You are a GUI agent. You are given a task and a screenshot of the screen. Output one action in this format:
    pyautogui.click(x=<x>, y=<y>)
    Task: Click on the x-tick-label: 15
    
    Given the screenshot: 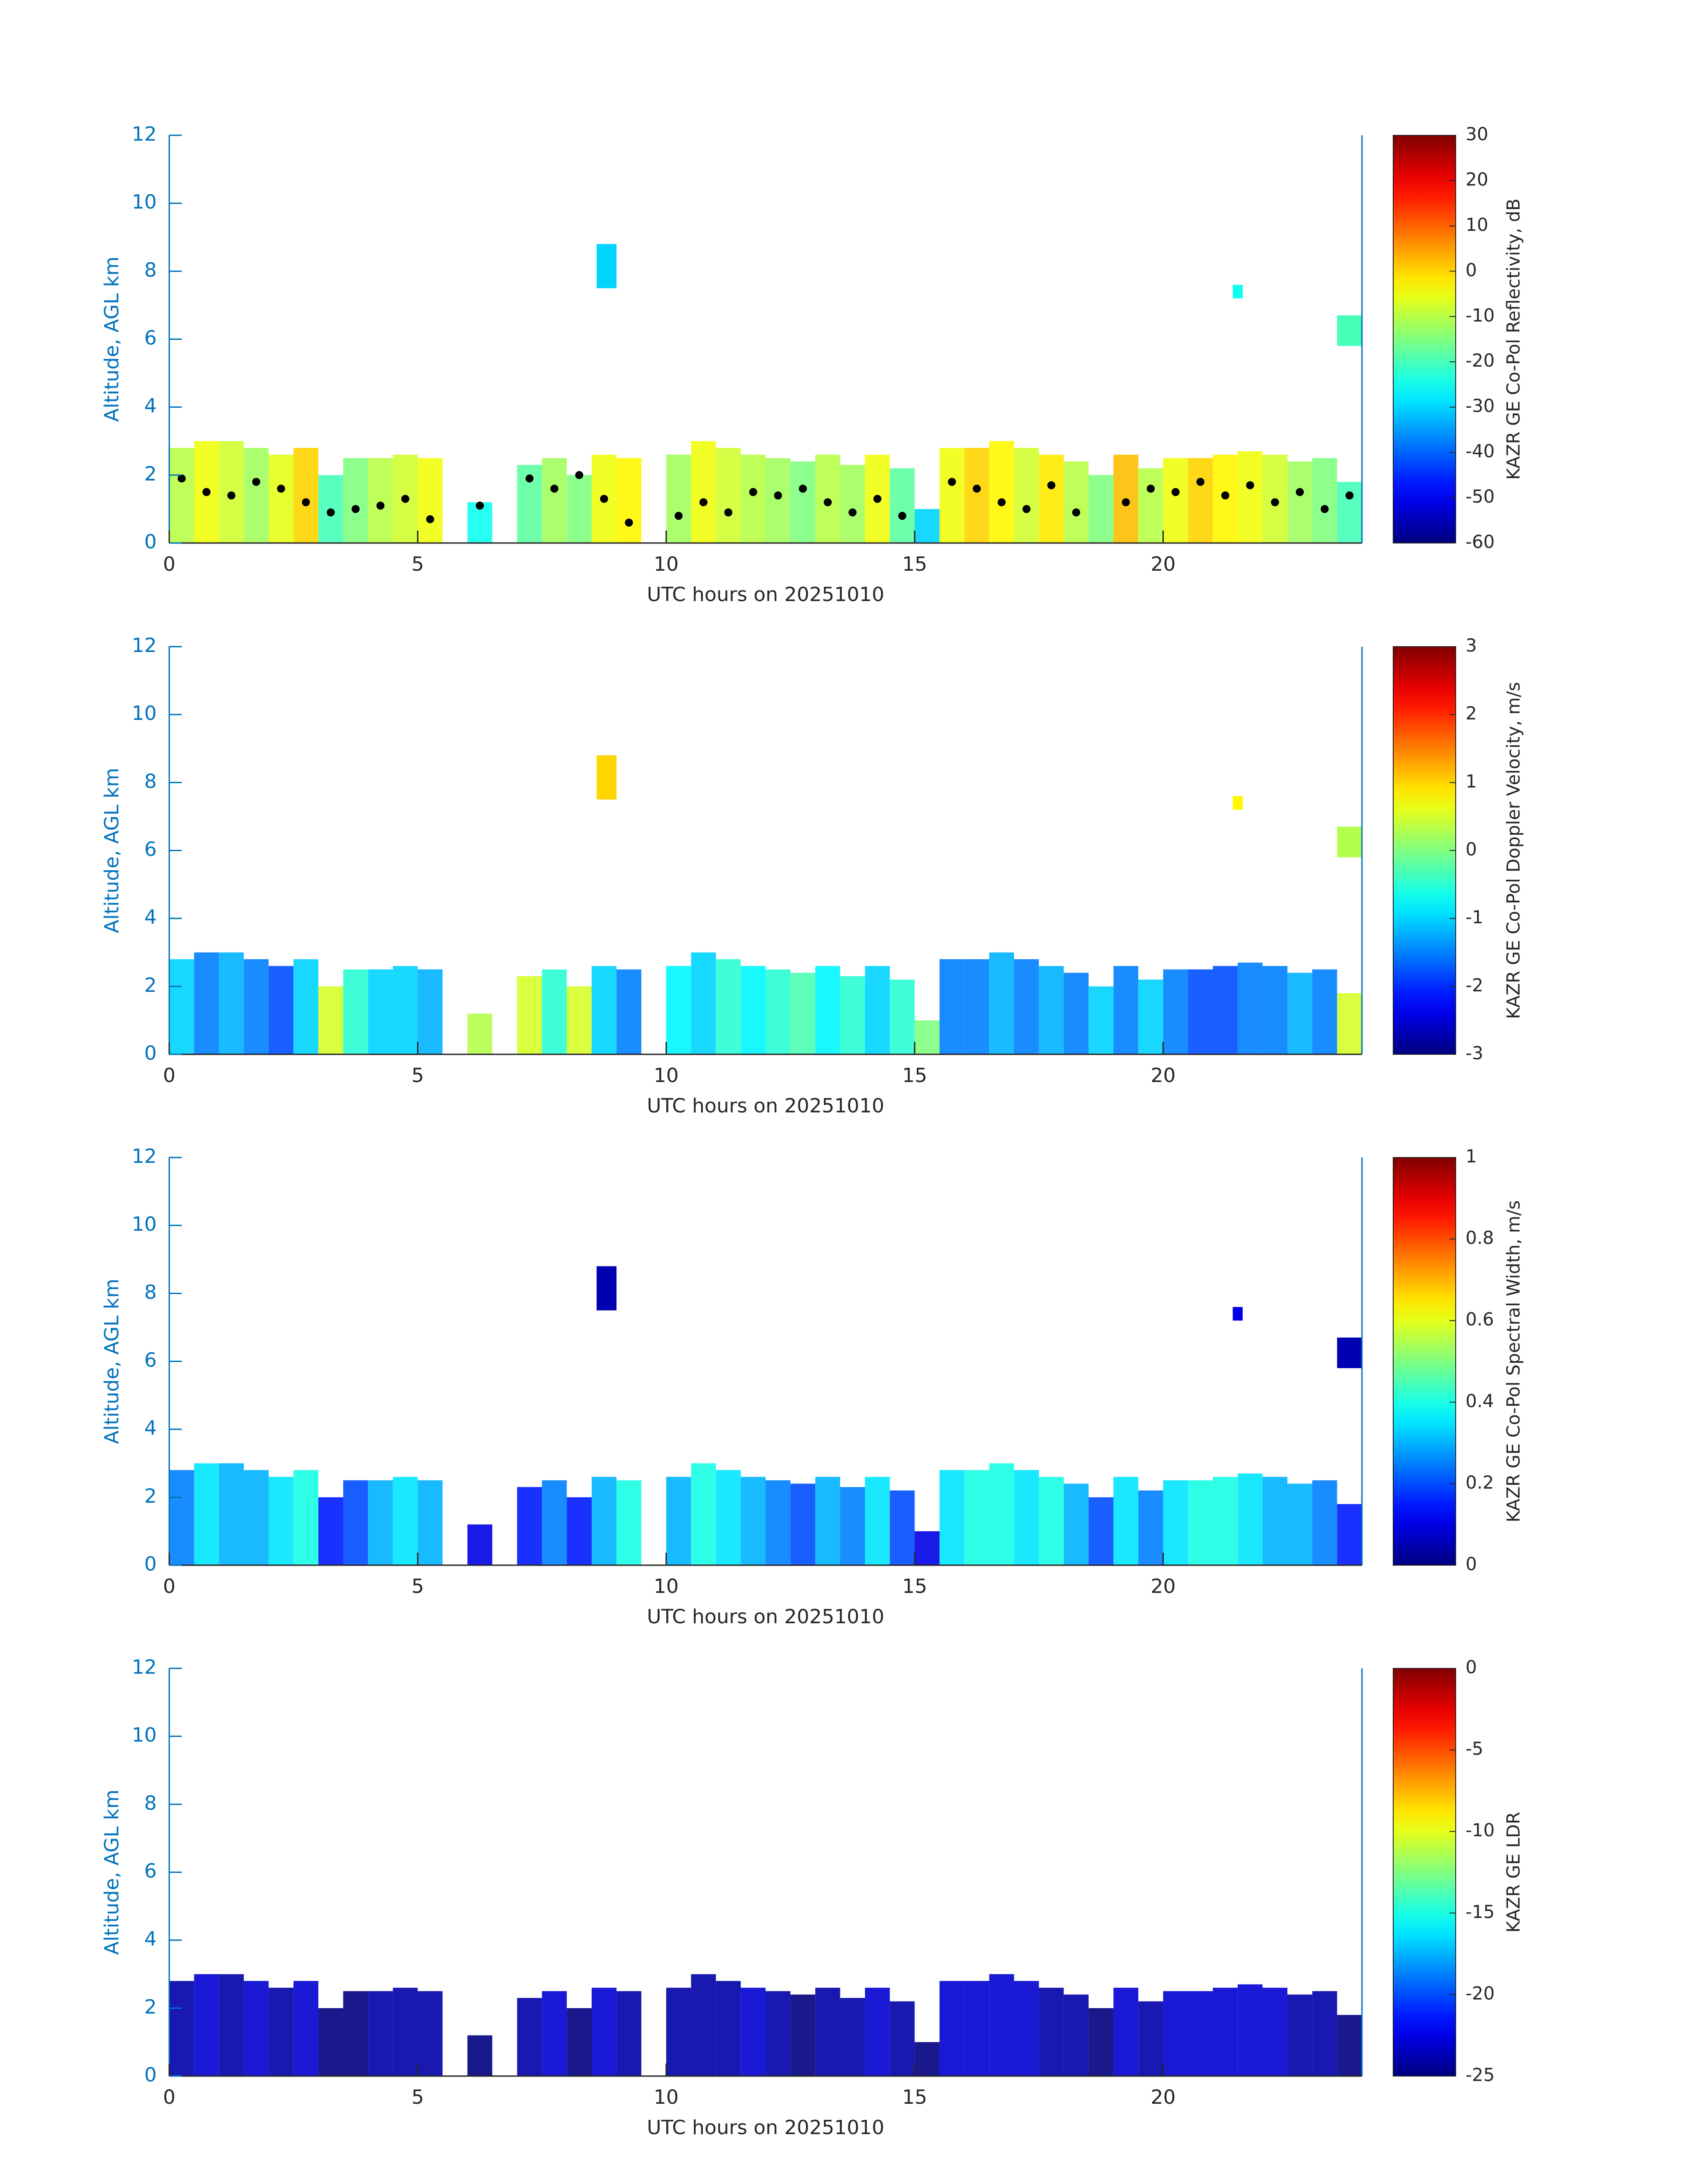 What is the action you would take?
    pyautogui.click(x=914, y=1075)
    